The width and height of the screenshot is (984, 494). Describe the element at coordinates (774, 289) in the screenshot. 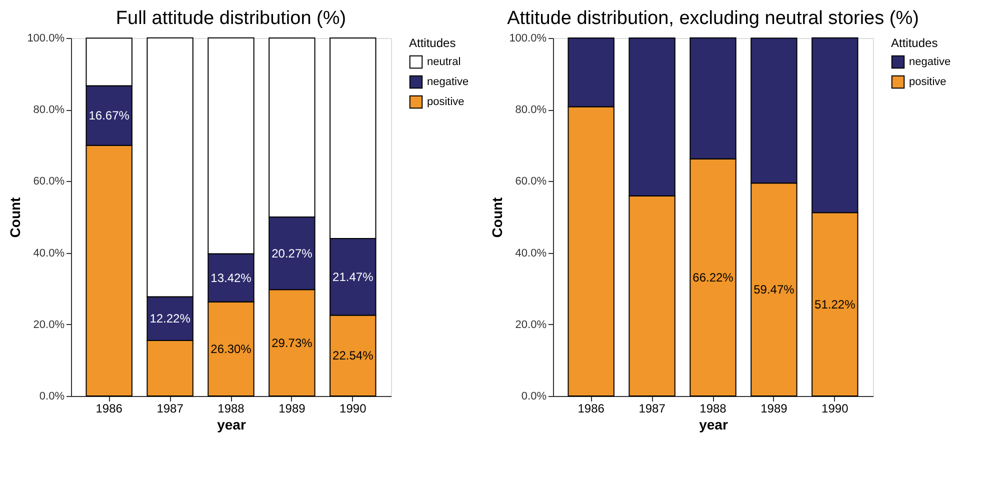

I see `data-label: 59.47%` at that location.